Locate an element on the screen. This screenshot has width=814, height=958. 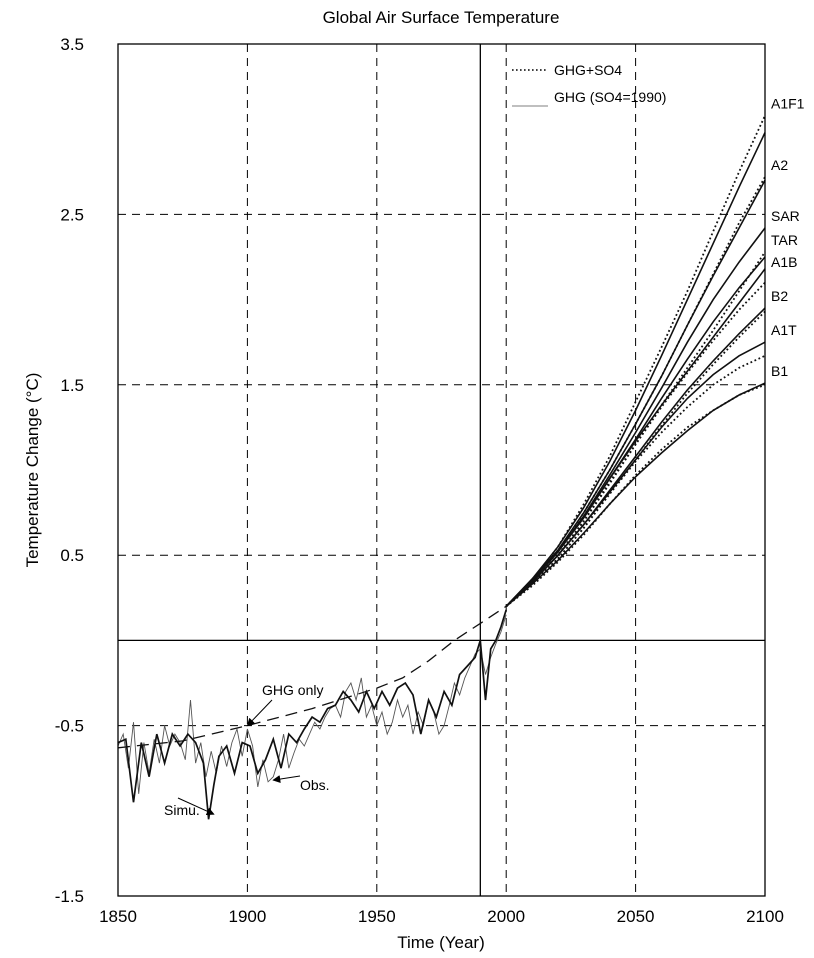
annotation-arrow-simu is located at coordinates (196, 806).